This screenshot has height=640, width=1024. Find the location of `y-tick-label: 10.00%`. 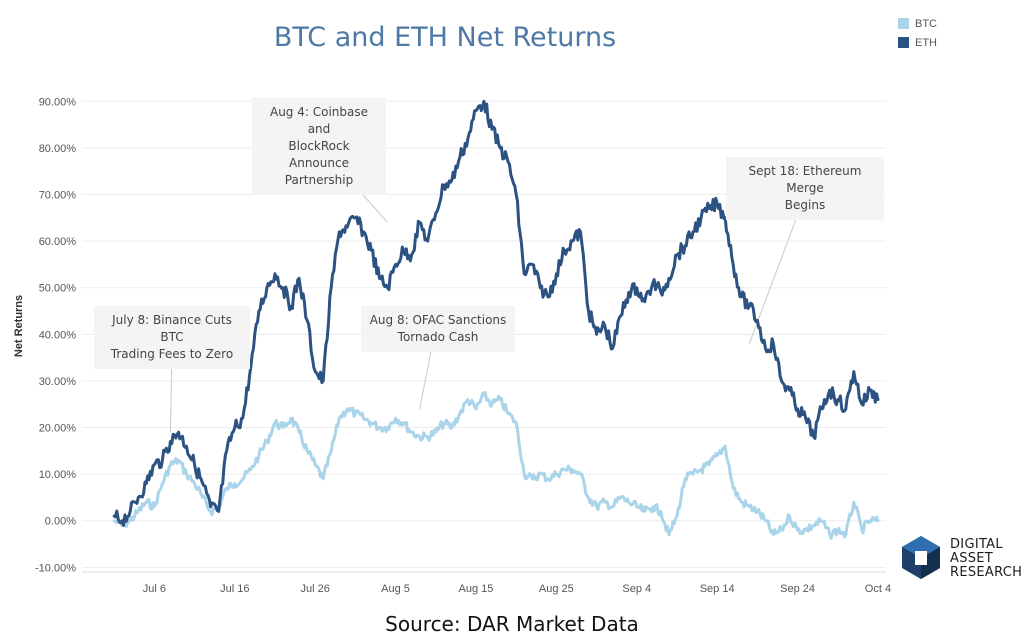

y-tick-label: 10.00% is located at coordinates (58, 475).